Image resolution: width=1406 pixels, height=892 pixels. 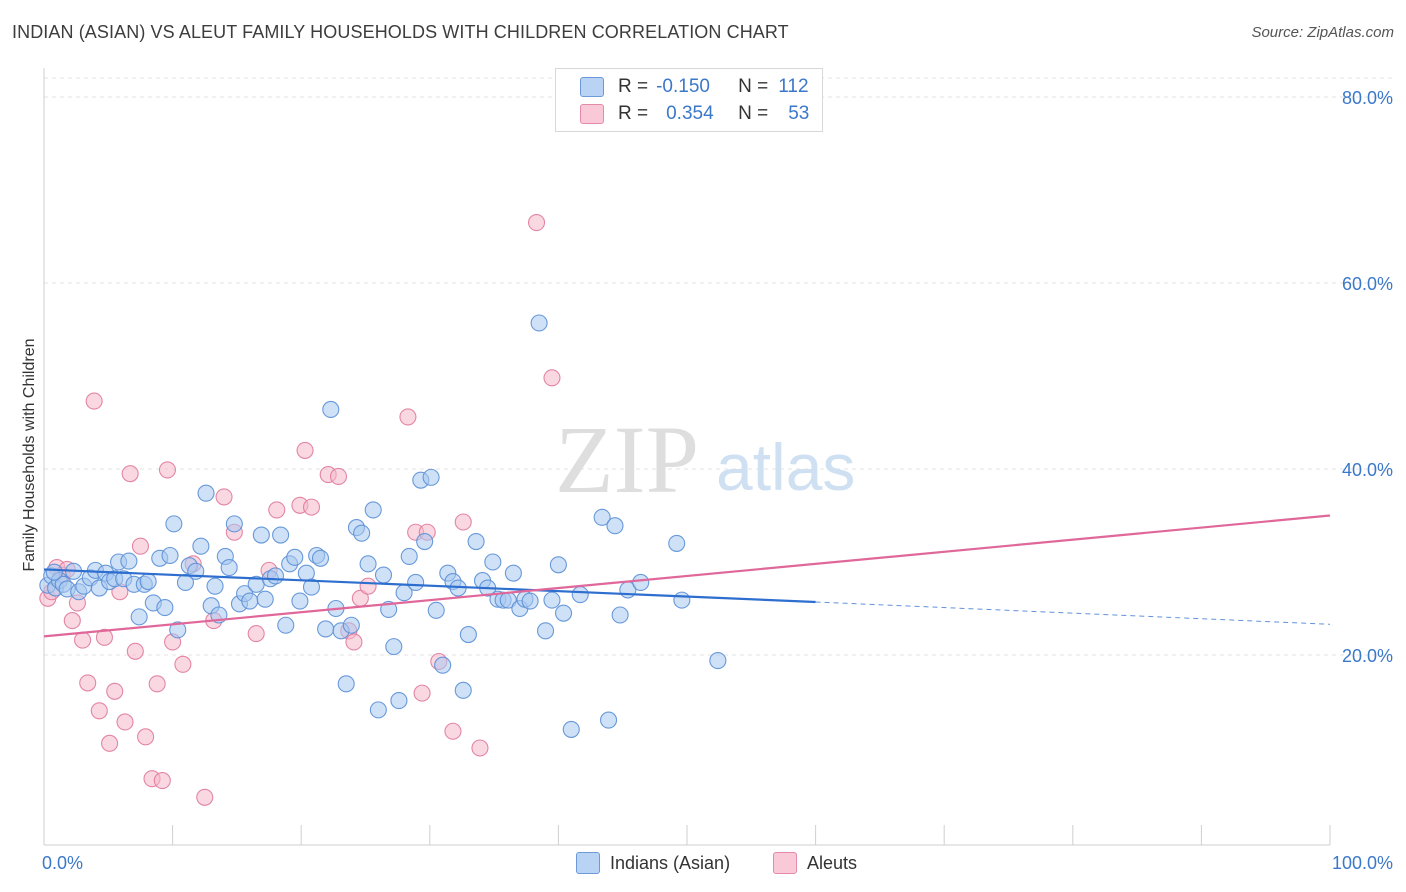 I want to click on x-tick-label: 100.0%, so click(x=1362, y=863).